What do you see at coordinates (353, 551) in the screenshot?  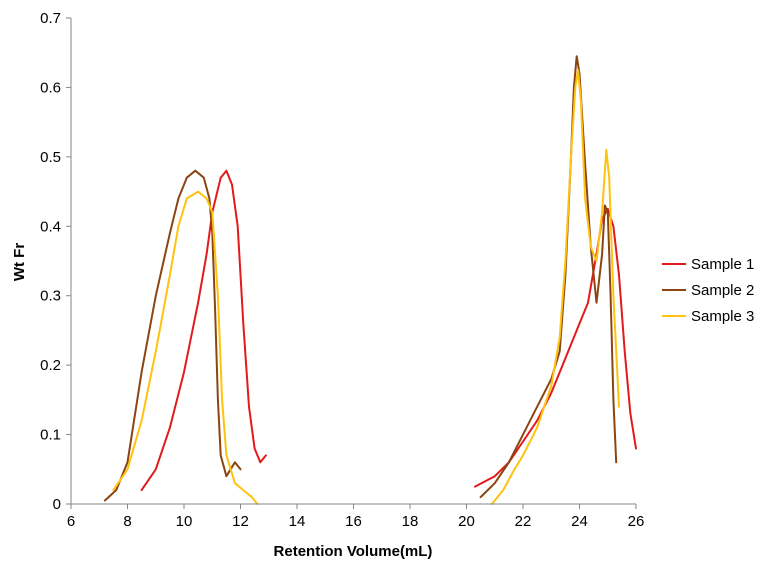 I see `x-axis-title: Retention Volume(mL)` at bounding box center [353, 551].